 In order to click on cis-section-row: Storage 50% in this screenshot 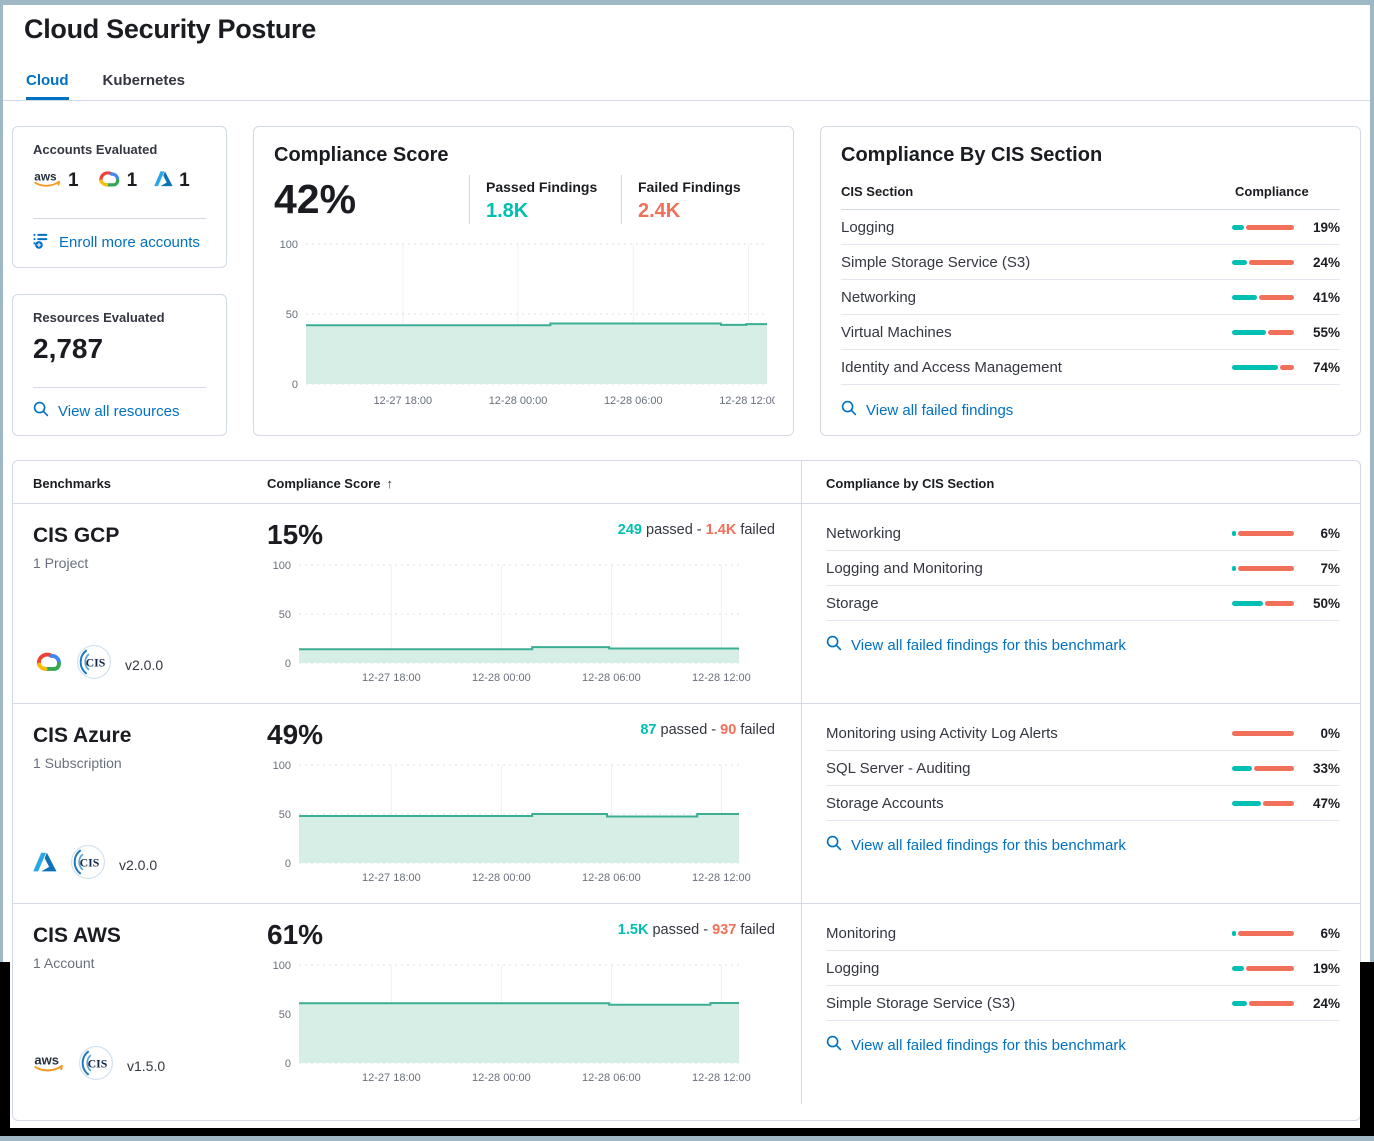, I will do `click(1083, 603)`.